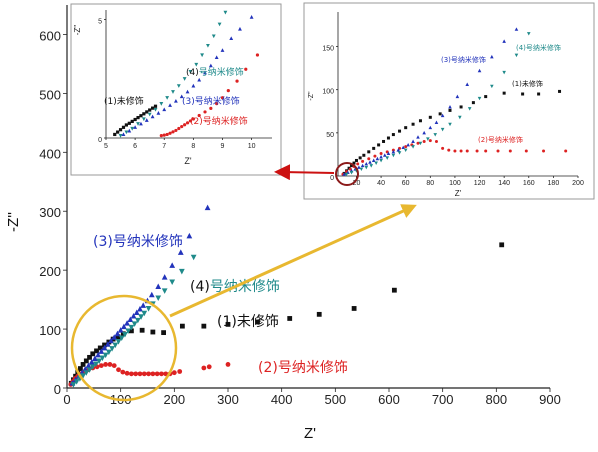 Image resolution: width=598 pixels, height=452 pixels. I want to click on main-y-tick-label: 300, so click(50, 212).